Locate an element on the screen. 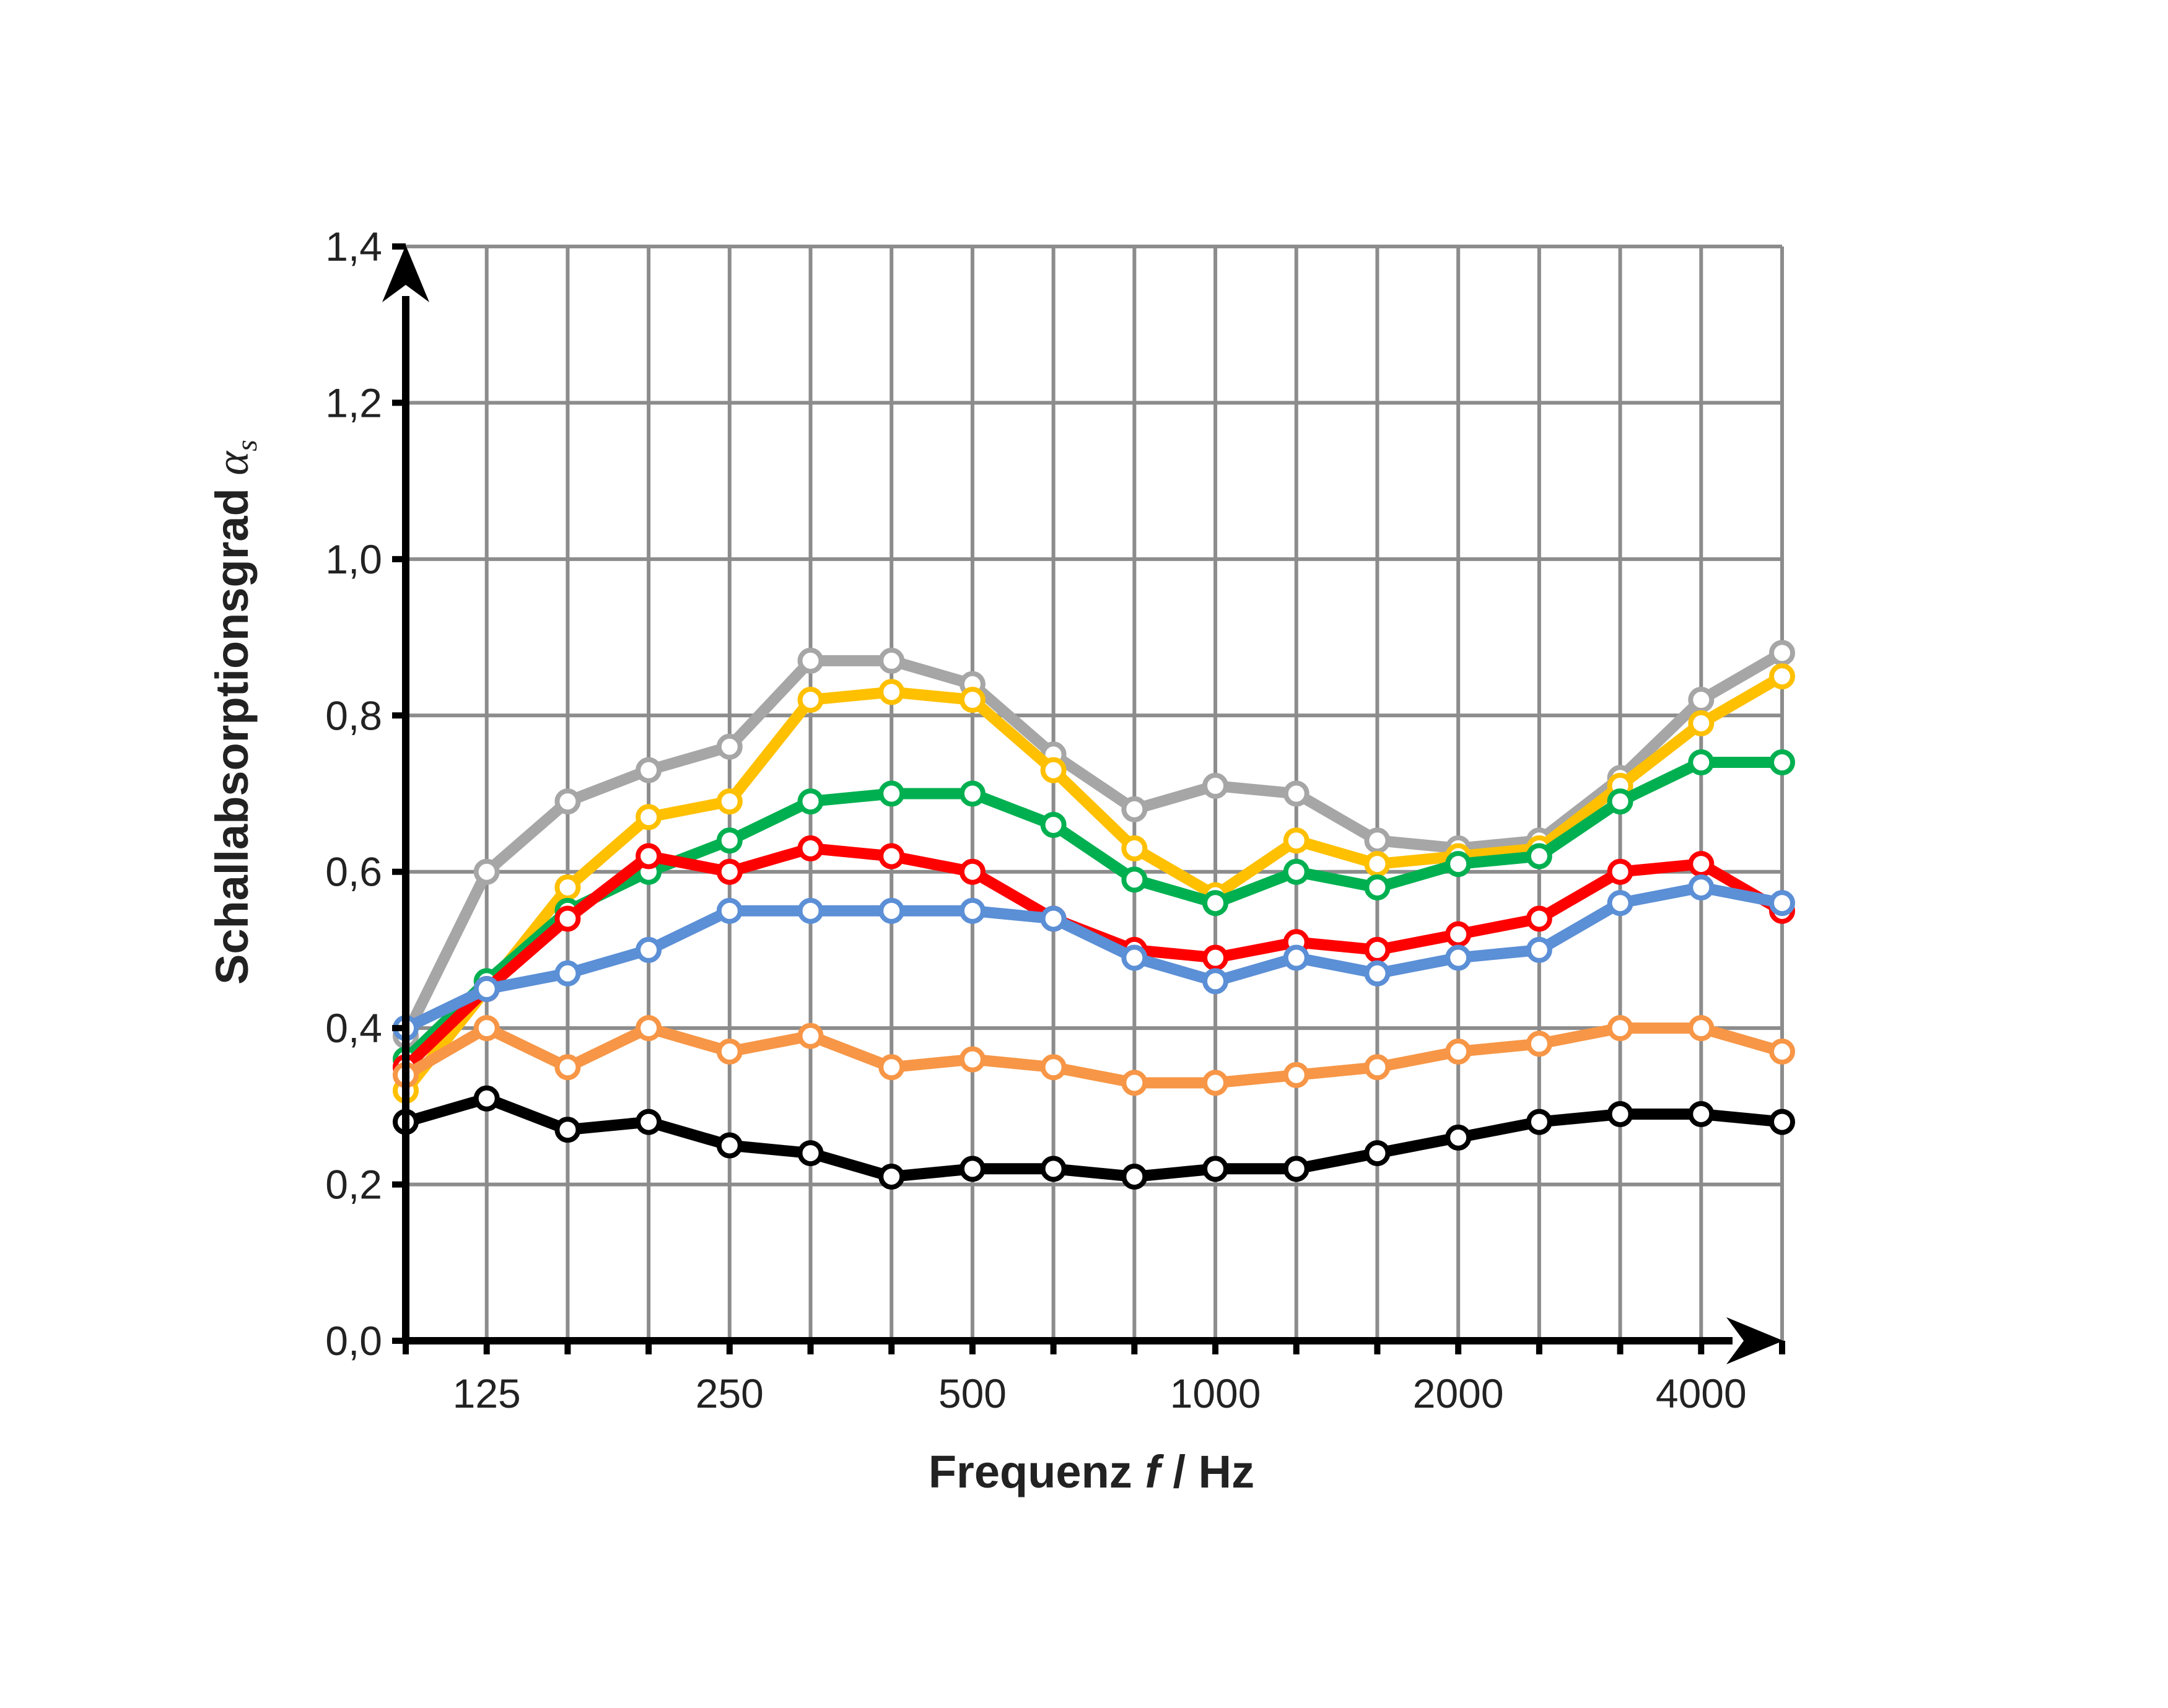 Image resolution: width=2168 pixels, height=1708 pixels. series-black is located at coordinates (1094, 1137).